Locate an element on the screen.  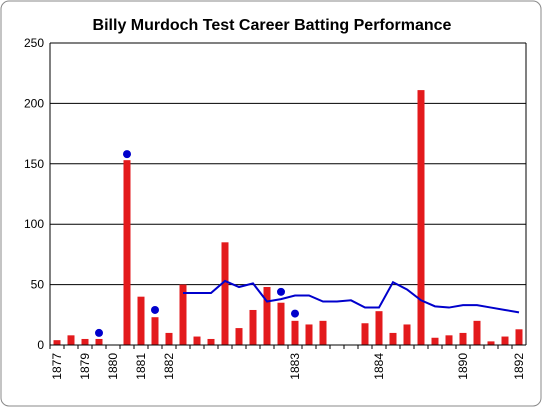
y-tick-label: 50 is located at coordinates (38, 285).